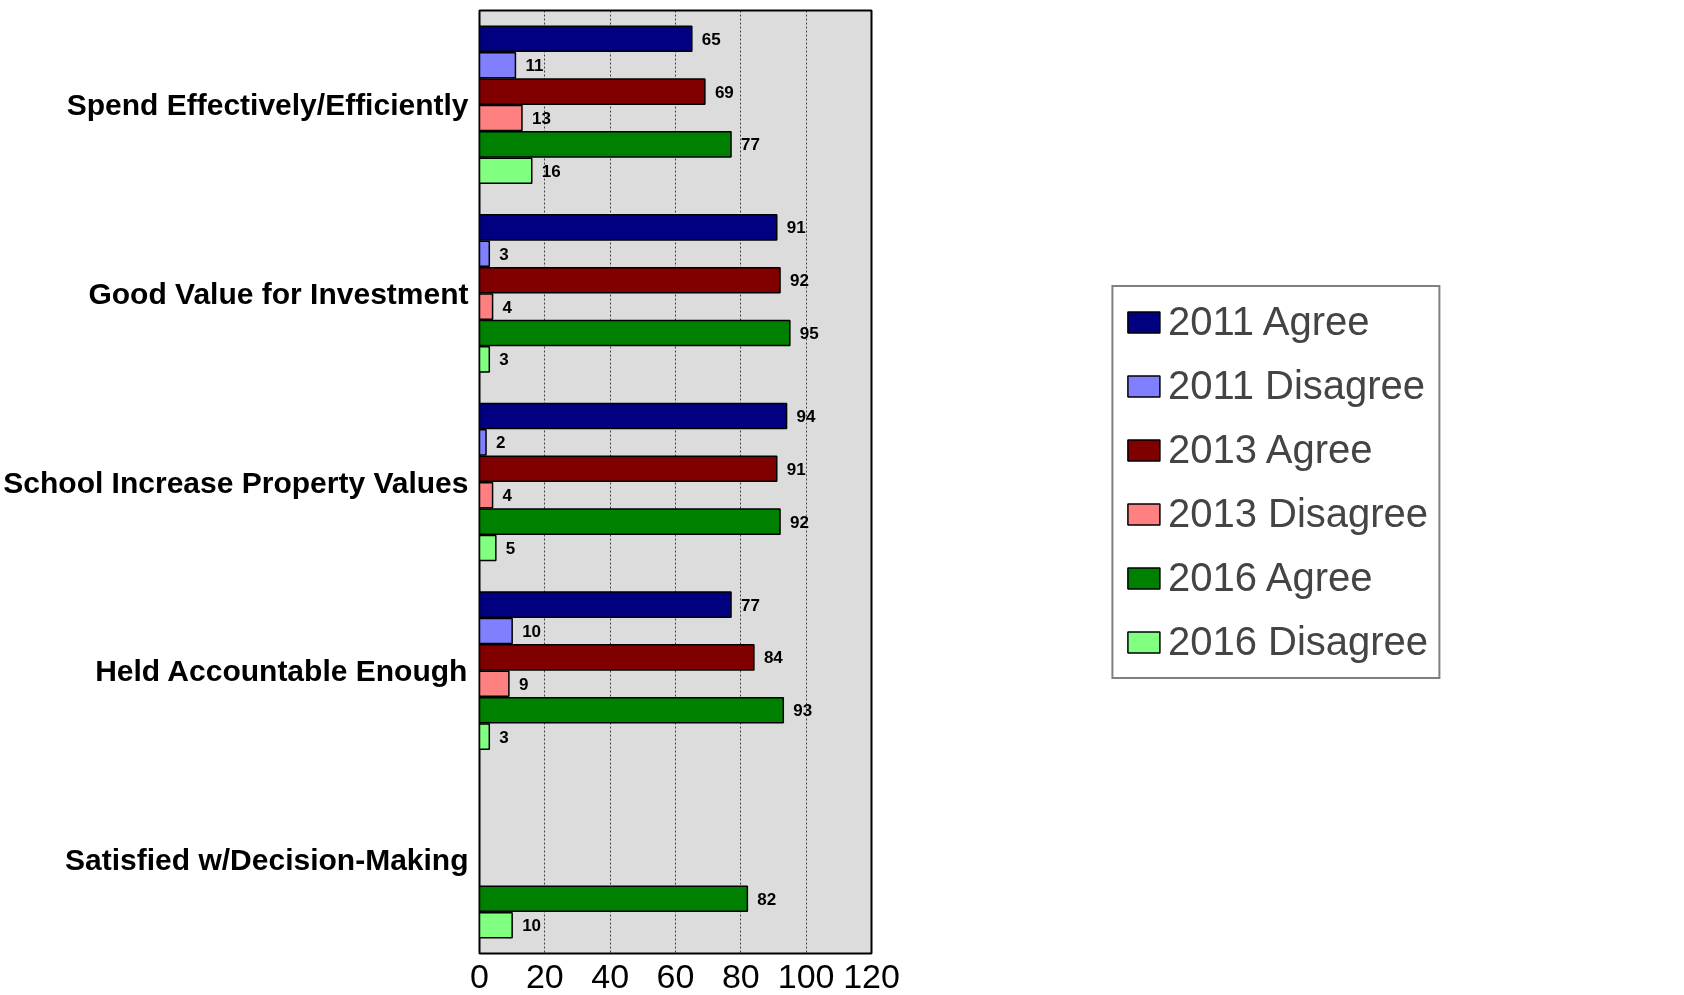 The width and height of the screenshot is (1684, 995). Describe the element at coordinates (1296, 385) in the screenshot. I see `legend-label: 2011 Disagree` at that location.